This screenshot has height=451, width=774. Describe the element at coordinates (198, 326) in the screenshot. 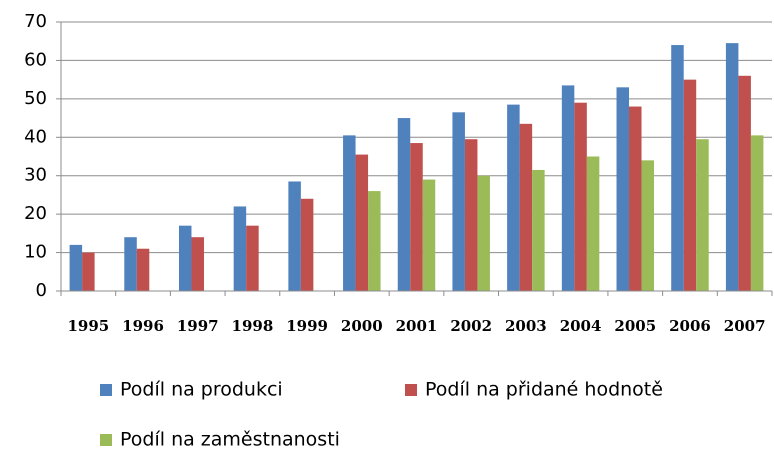

I see `x-tick-label: 1997` at that location.